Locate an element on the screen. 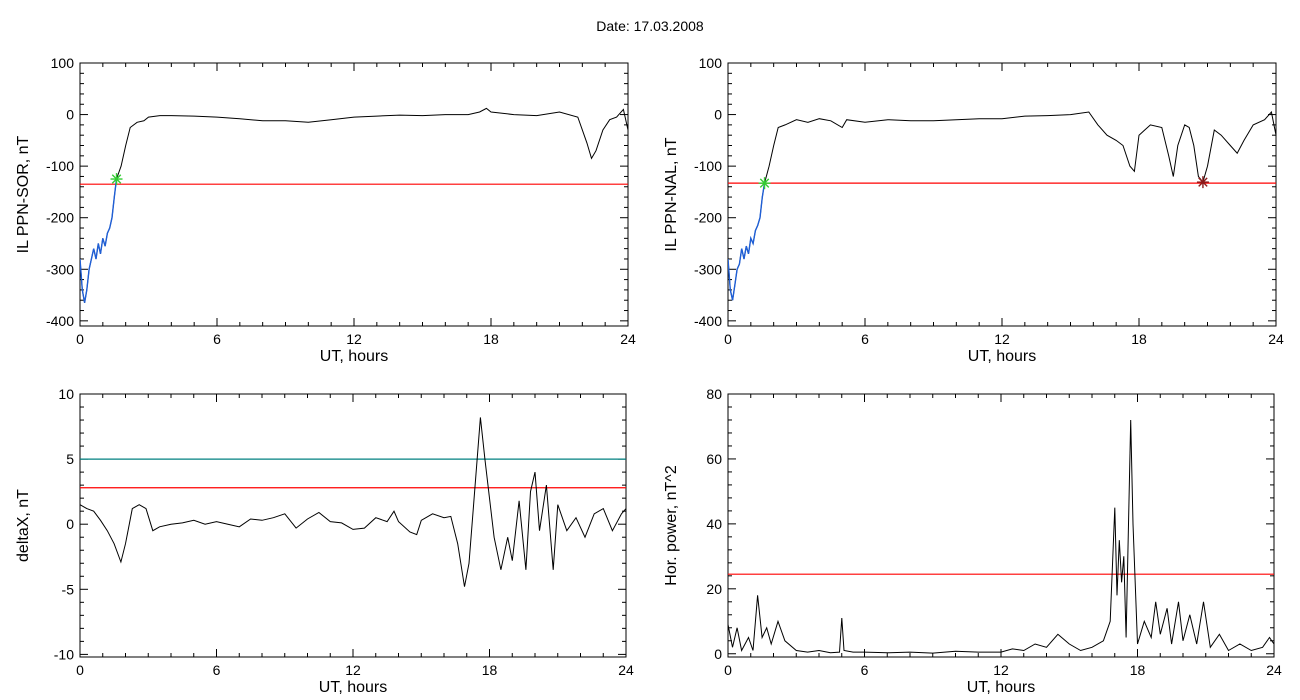 The image size is (1300, 700). y-tick-label: 20 is located at coordinates (714, 589).